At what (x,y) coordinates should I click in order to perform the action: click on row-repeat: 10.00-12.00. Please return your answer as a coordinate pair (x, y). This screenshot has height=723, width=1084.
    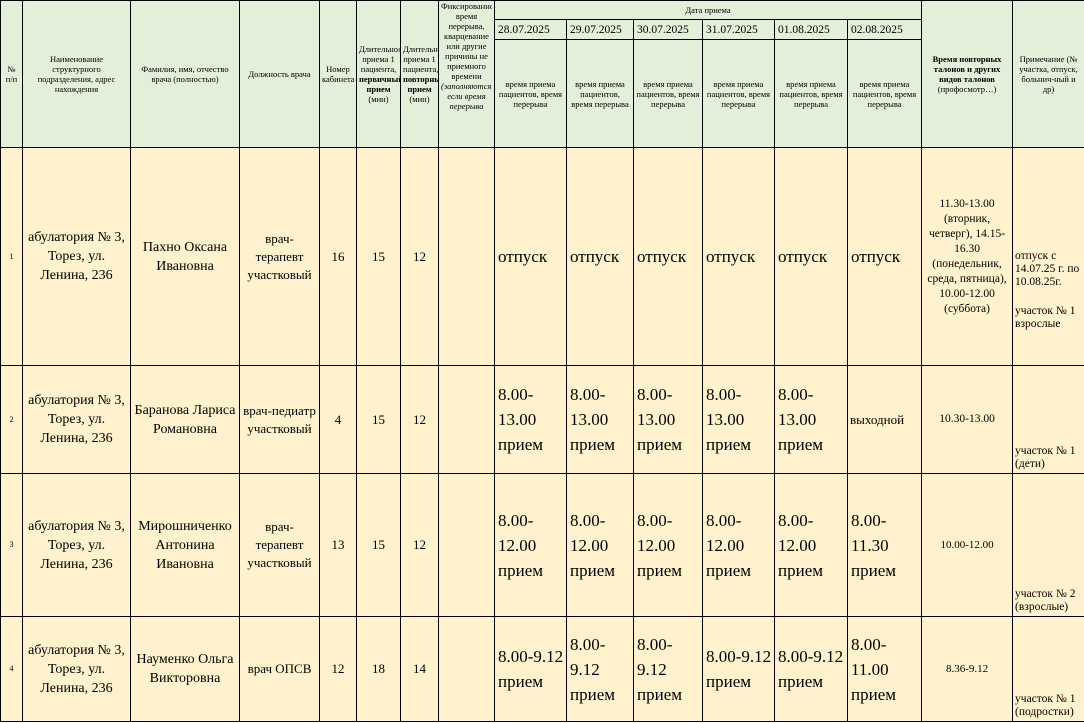
    Looking at the image, I should click on (967, 545).